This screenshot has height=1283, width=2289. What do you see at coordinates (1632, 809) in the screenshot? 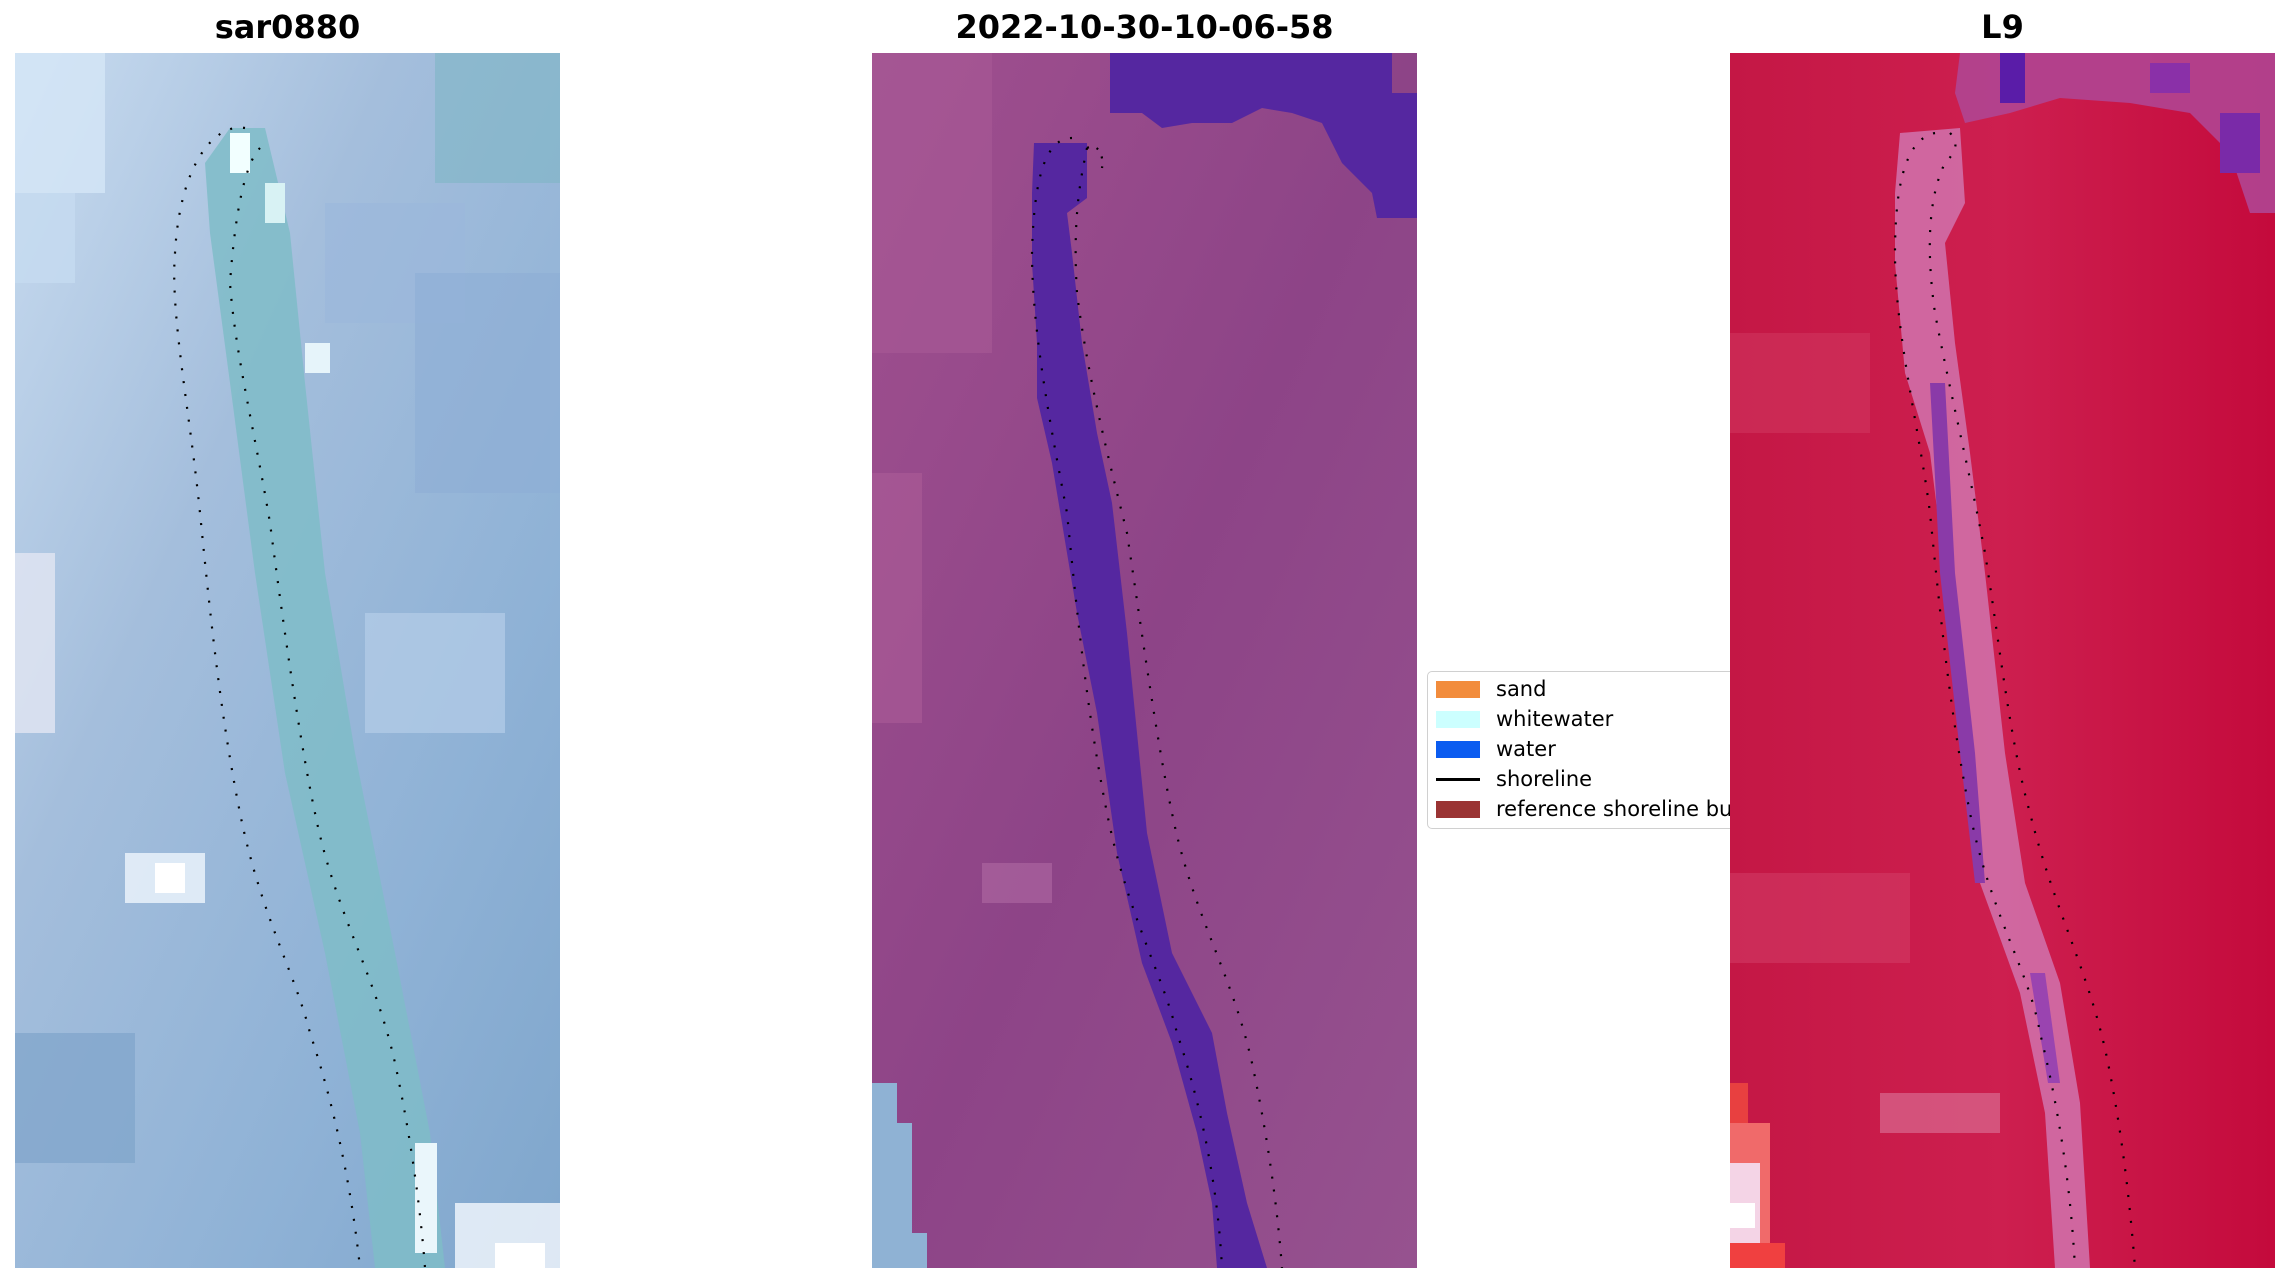
I see `legend-label-reference-buffer: reference shoreline buffer` at bounding box center [1632, 809].